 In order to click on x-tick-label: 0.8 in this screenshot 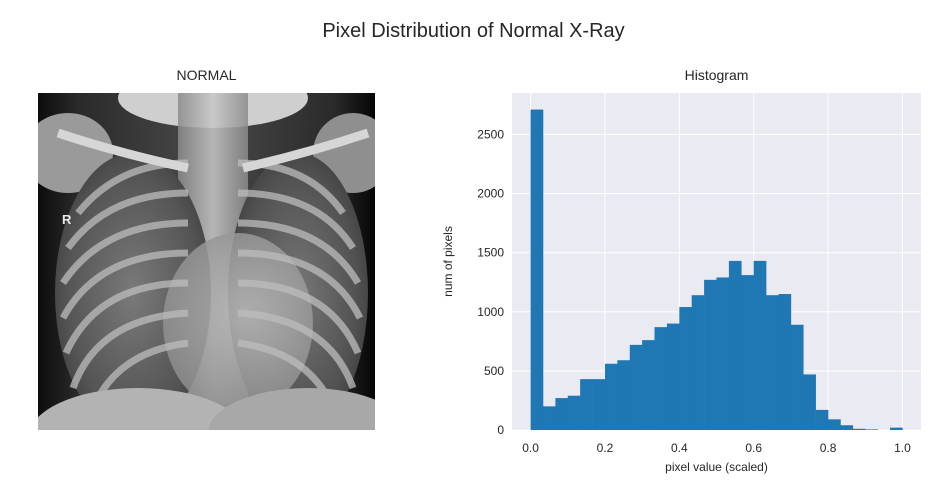, I will do `click(828, 448)`.